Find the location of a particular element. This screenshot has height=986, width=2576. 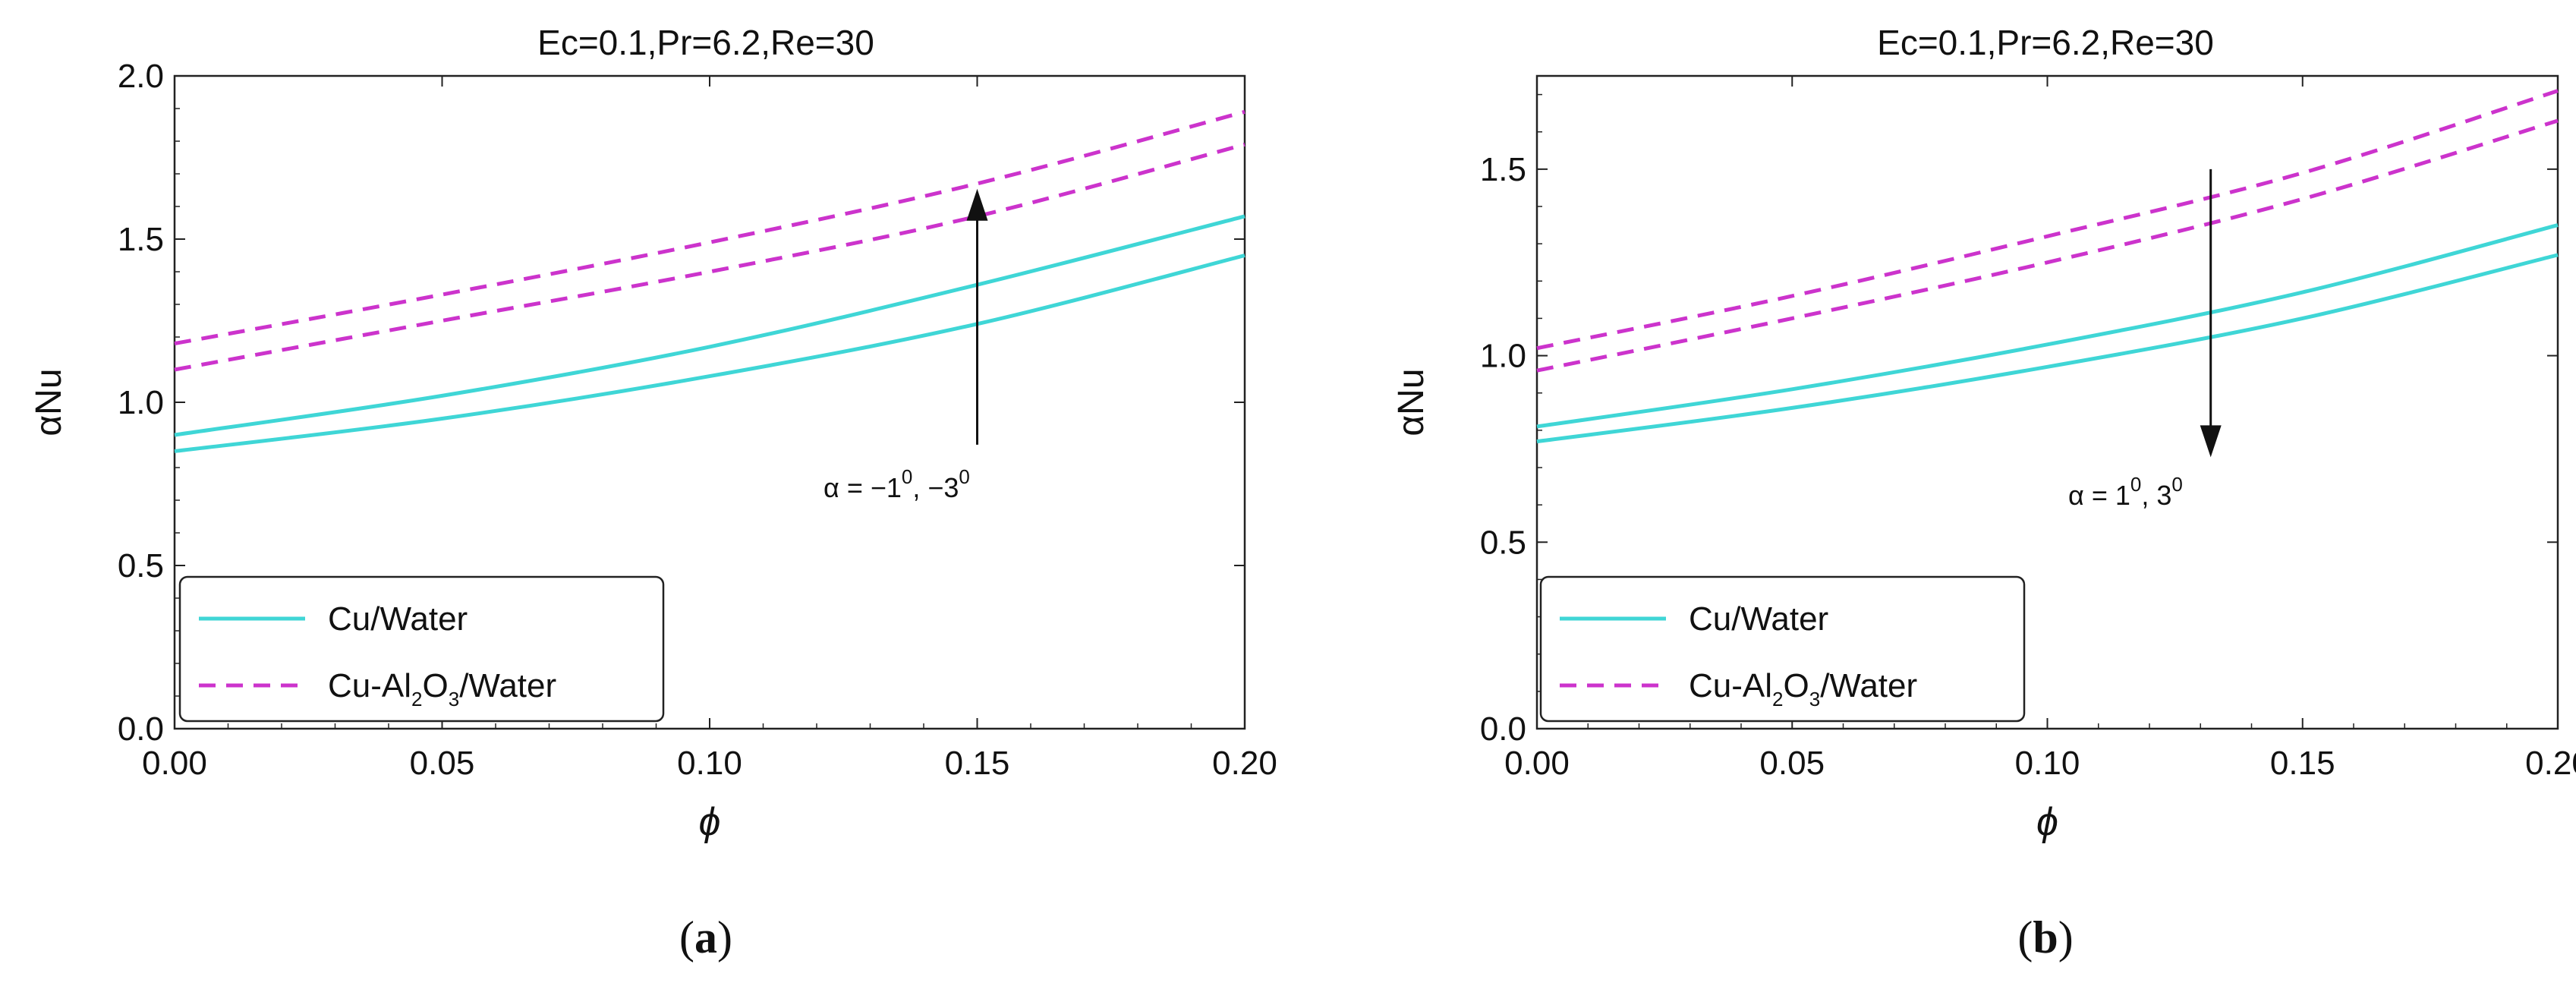

annotation-label: α = −10, −30 is located at coordinates (897, 484).